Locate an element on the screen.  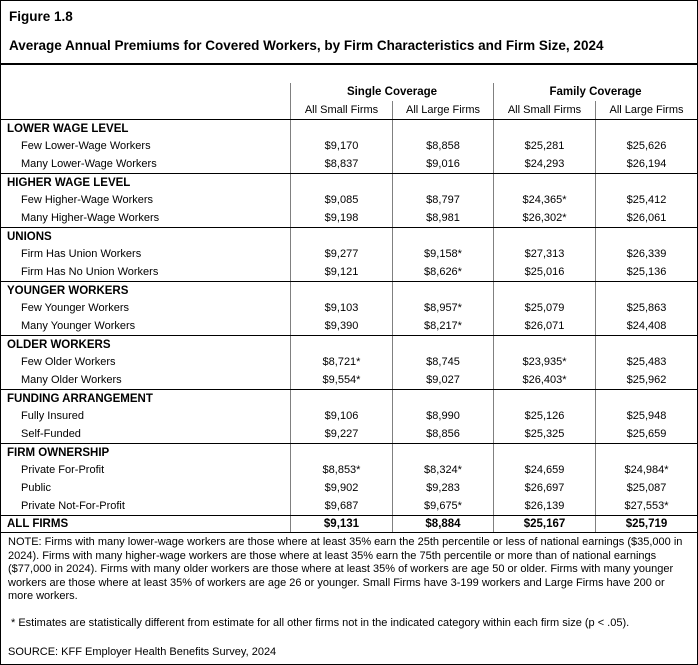
cell-value: $9,170 is located at coordinates (341, 146).